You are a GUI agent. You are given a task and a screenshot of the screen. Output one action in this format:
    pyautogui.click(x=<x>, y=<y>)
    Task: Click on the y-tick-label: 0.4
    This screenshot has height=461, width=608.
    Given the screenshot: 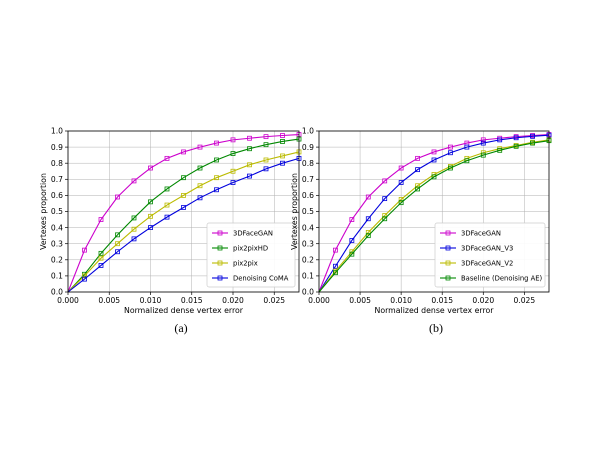 What is the action you would take?
    pyautogui.click(x=308, y=227)
    